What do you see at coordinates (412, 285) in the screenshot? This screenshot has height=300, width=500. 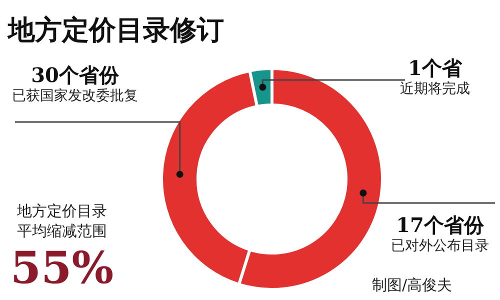 I see `text: 制图/高俊夫` at bounding box center [412, 285].